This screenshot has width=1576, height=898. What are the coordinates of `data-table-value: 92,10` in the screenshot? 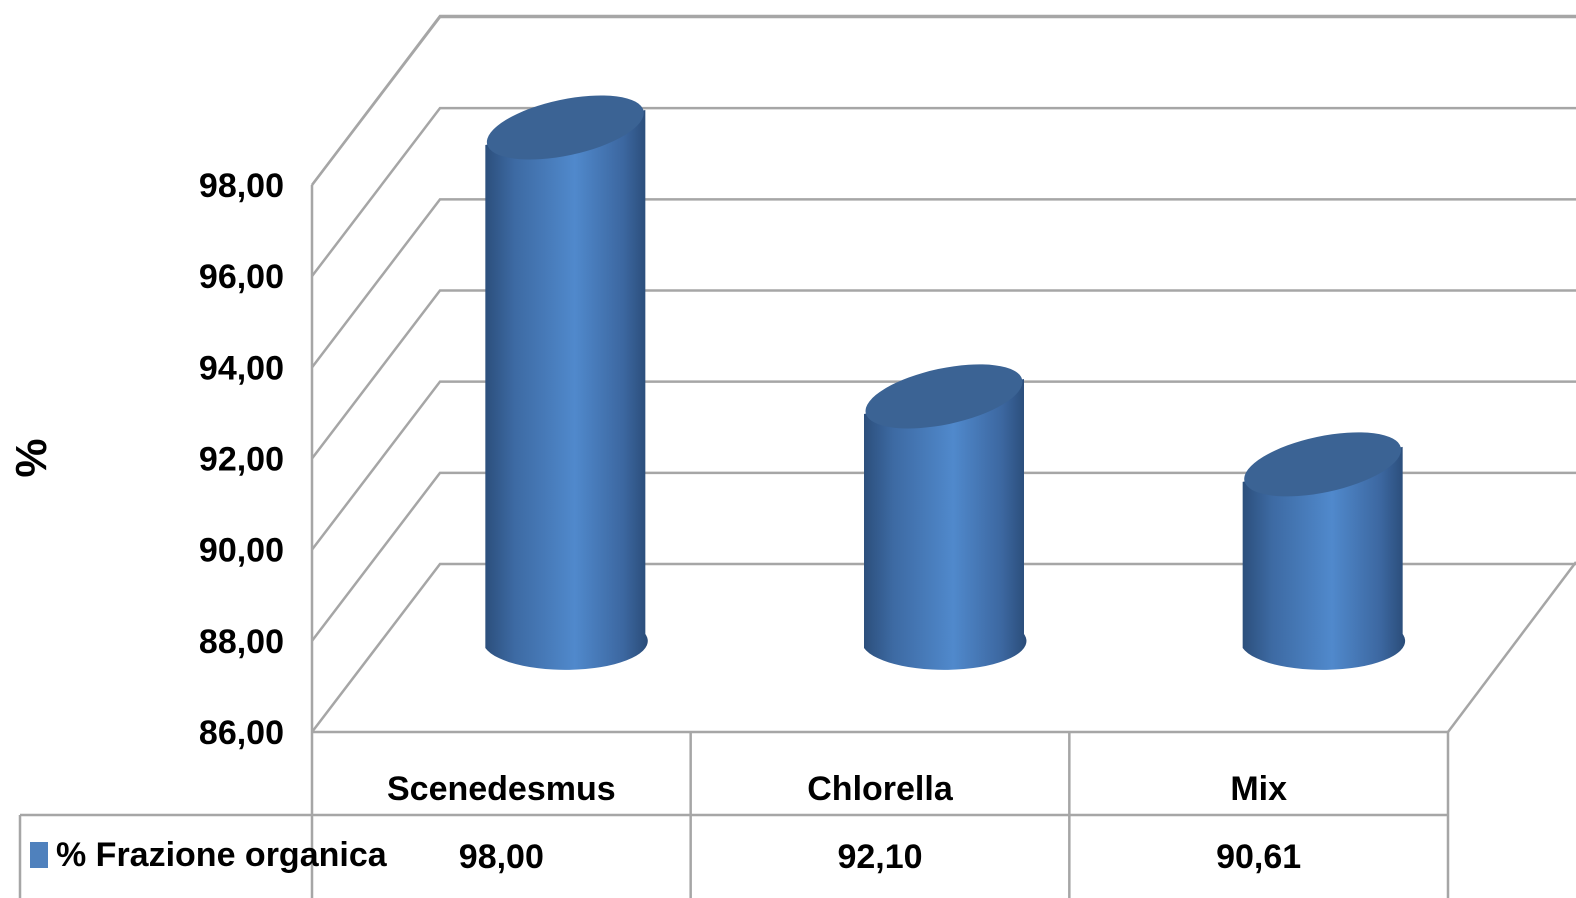 It's located at (879, 857).